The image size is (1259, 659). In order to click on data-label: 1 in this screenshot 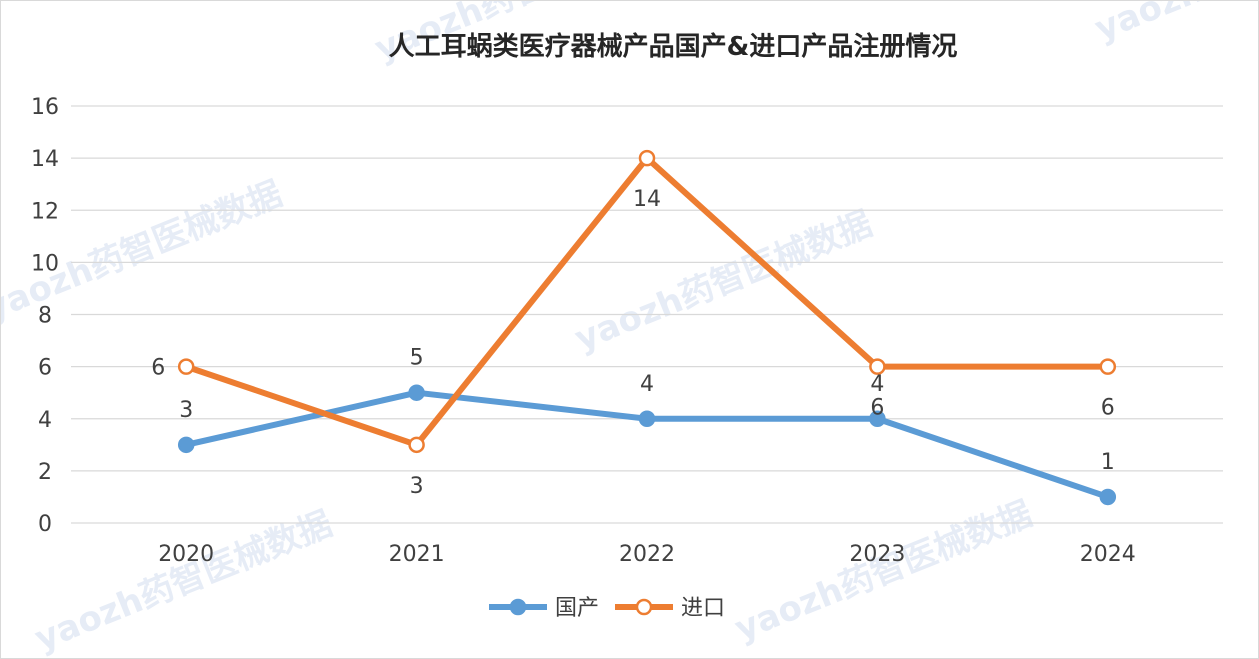, I will do `click(1108, 462)`.